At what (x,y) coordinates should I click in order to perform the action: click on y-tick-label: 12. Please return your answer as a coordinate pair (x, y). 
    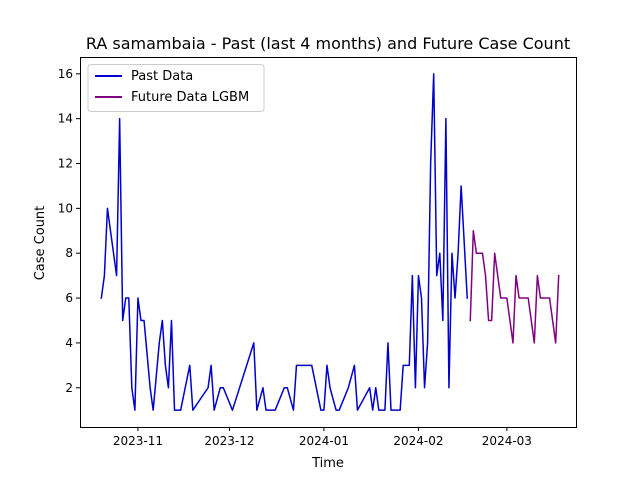
    Looking at the image, I should click on (65, 164).